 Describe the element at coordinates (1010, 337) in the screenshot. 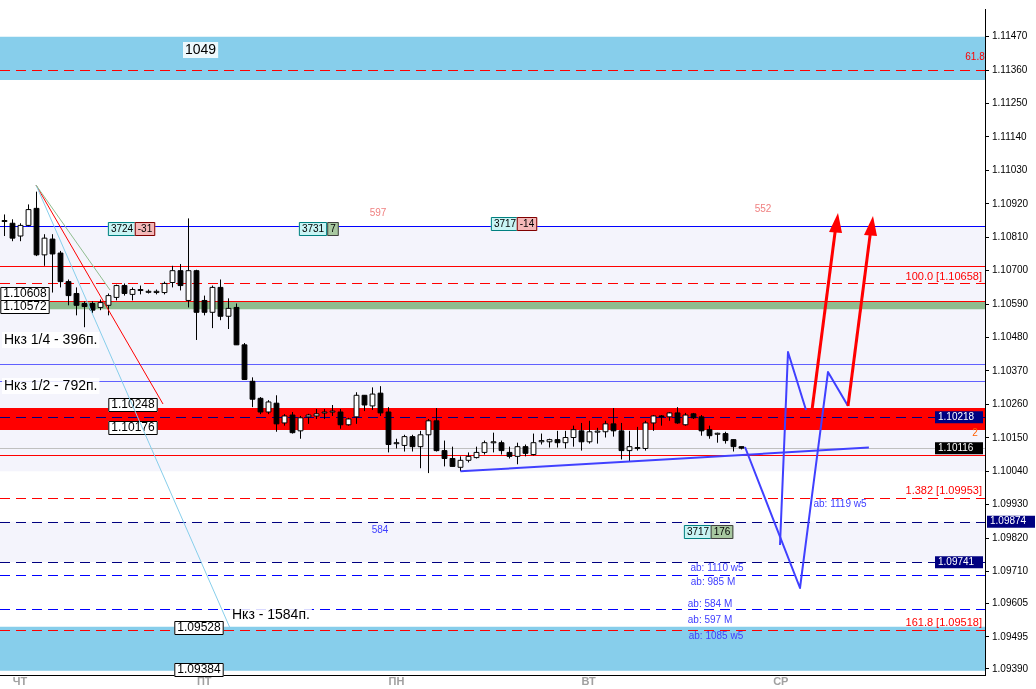

I see `y-tick-label: 1.10480` at that location.